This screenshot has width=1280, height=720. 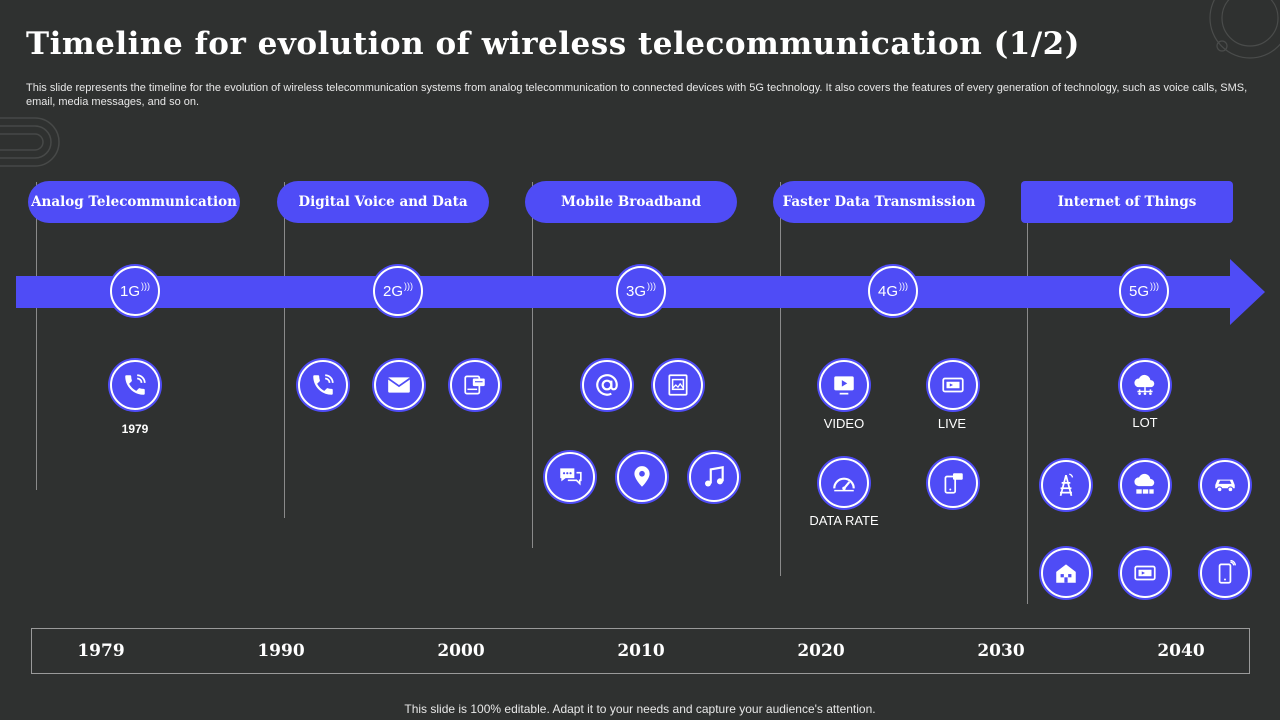 What do you see at coordinates (879, 202) in the screenshot?
I see `phase-faster-data-transmission: Faster Data Transmission` at bounding box center [879, 202].